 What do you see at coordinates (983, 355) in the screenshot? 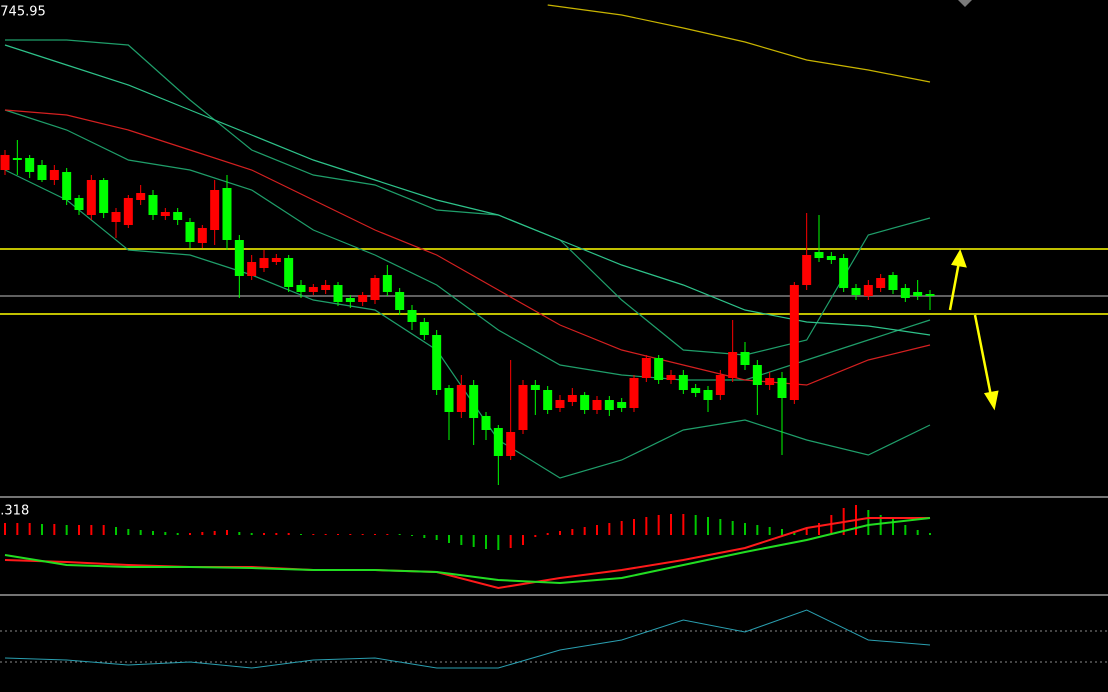
I see `arrow-down` at bounding box center [983, 355].